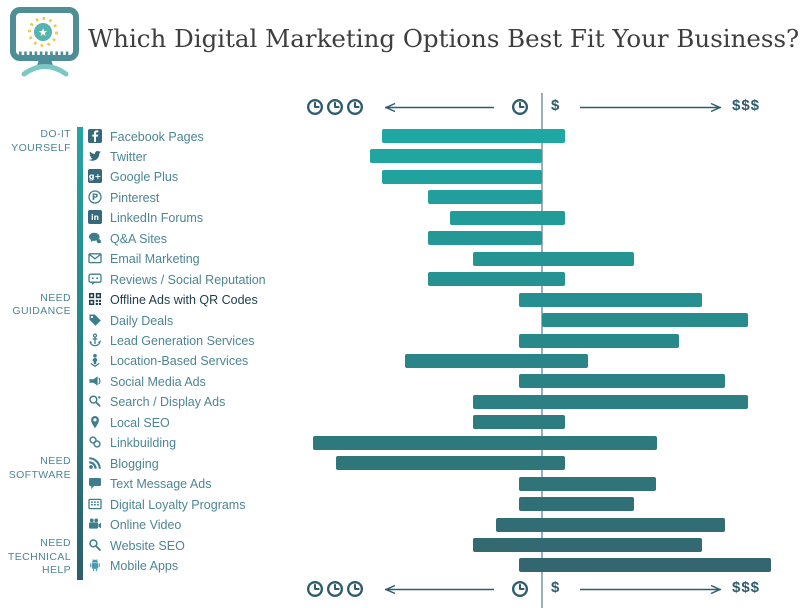 The image size is (800, 608). Describe the element at coordinates (41, 304) in the screenshot. I see `group-label: NEED GUIDANCE` at that location.